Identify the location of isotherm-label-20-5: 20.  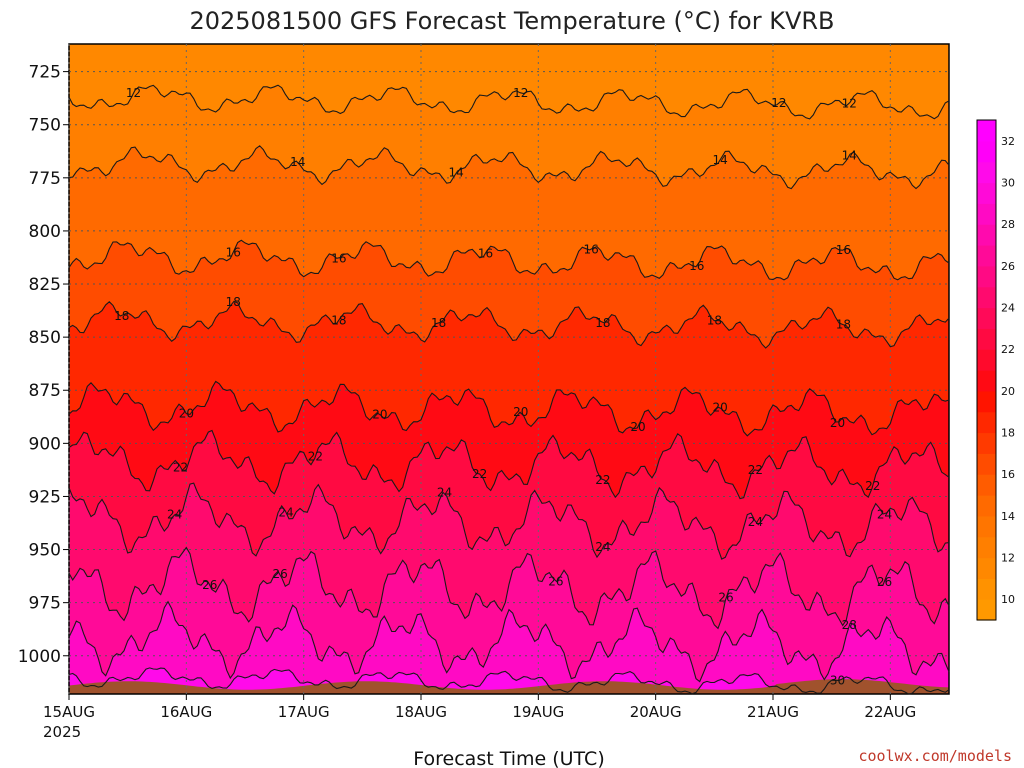
(837, 423).